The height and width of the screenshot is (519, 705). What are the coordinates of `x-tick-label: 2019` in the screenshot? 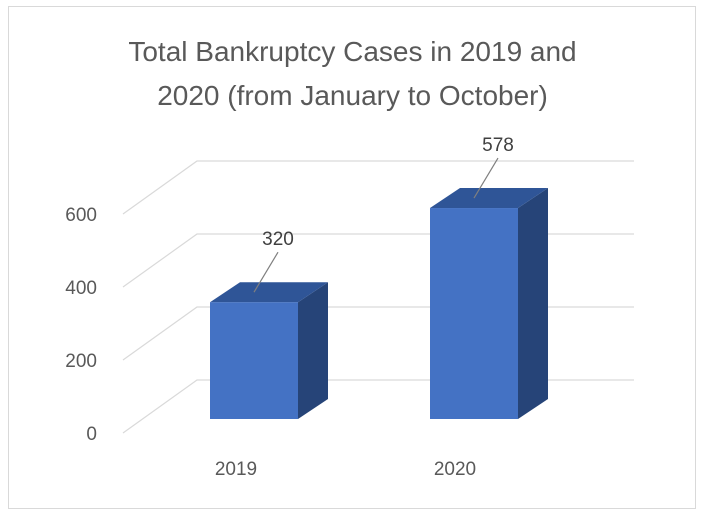 It's located at (236, 469).